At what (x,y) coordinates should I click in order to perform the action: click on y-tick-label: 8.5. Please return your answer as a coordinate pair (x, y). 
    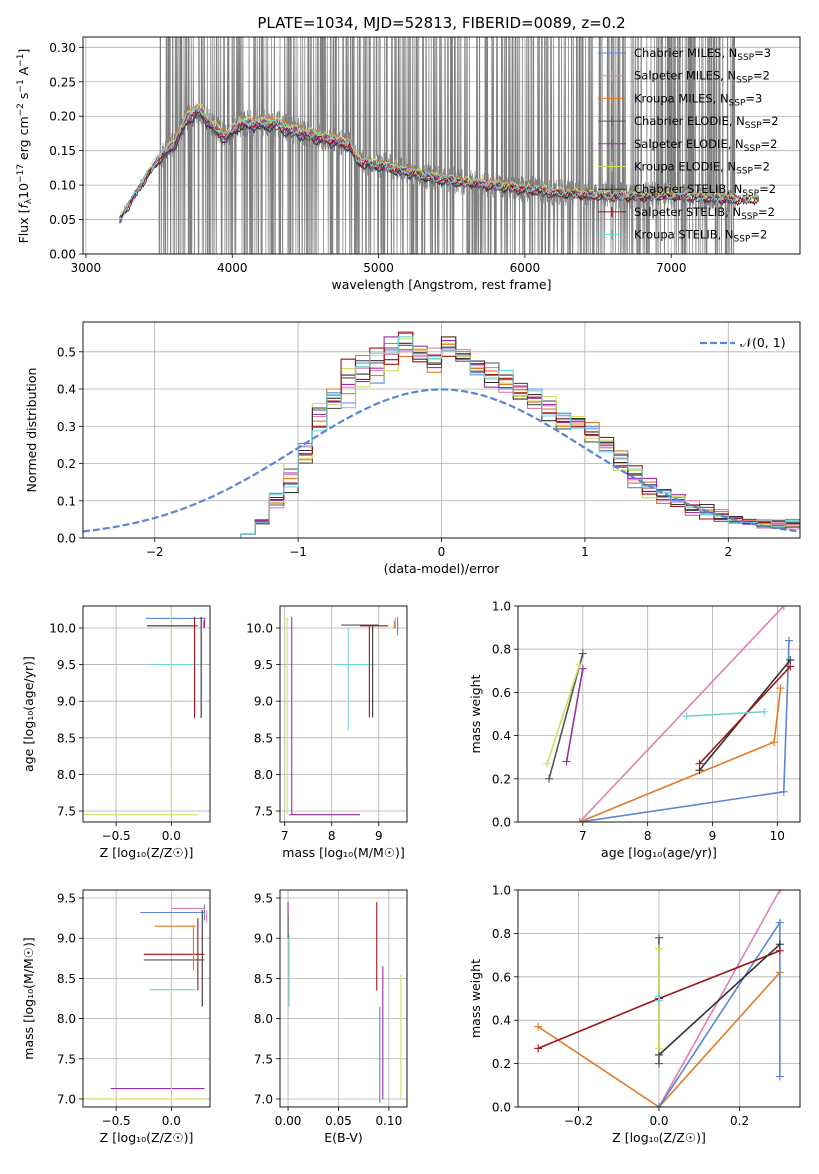
    Looking at the image, I should click on (263, 738).